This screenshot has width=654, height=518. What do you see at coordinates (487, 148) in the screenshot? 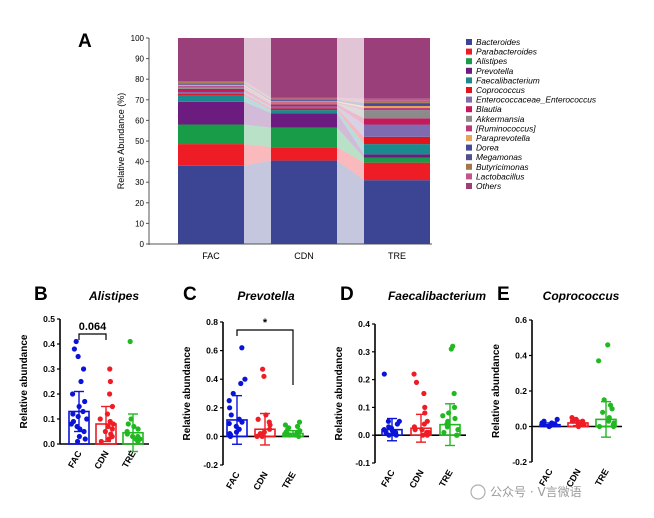
I see `legend-label: Dorea` at bounding box center [487, 148].